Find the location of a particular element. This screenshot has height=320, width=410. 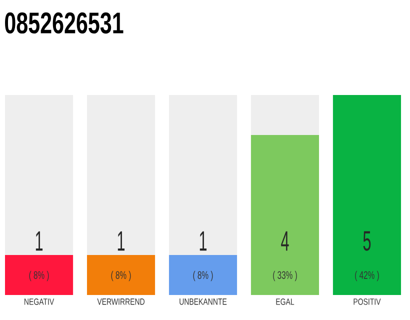

chart-title: 0852626531 is located at coordinates (64, 23).